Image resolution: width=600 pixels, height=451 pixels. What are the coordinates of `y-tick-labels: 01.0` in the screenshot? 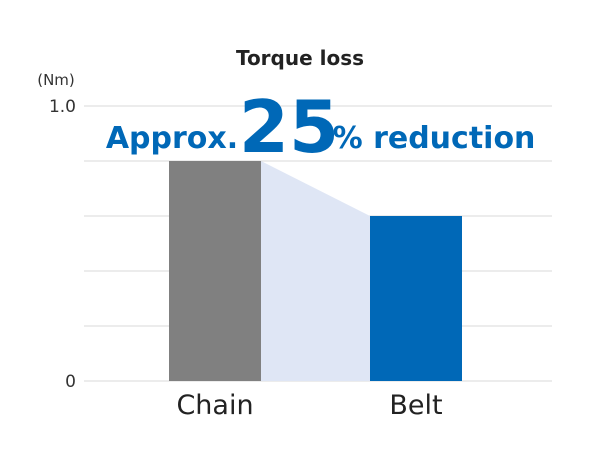 It's located at (62, 244).